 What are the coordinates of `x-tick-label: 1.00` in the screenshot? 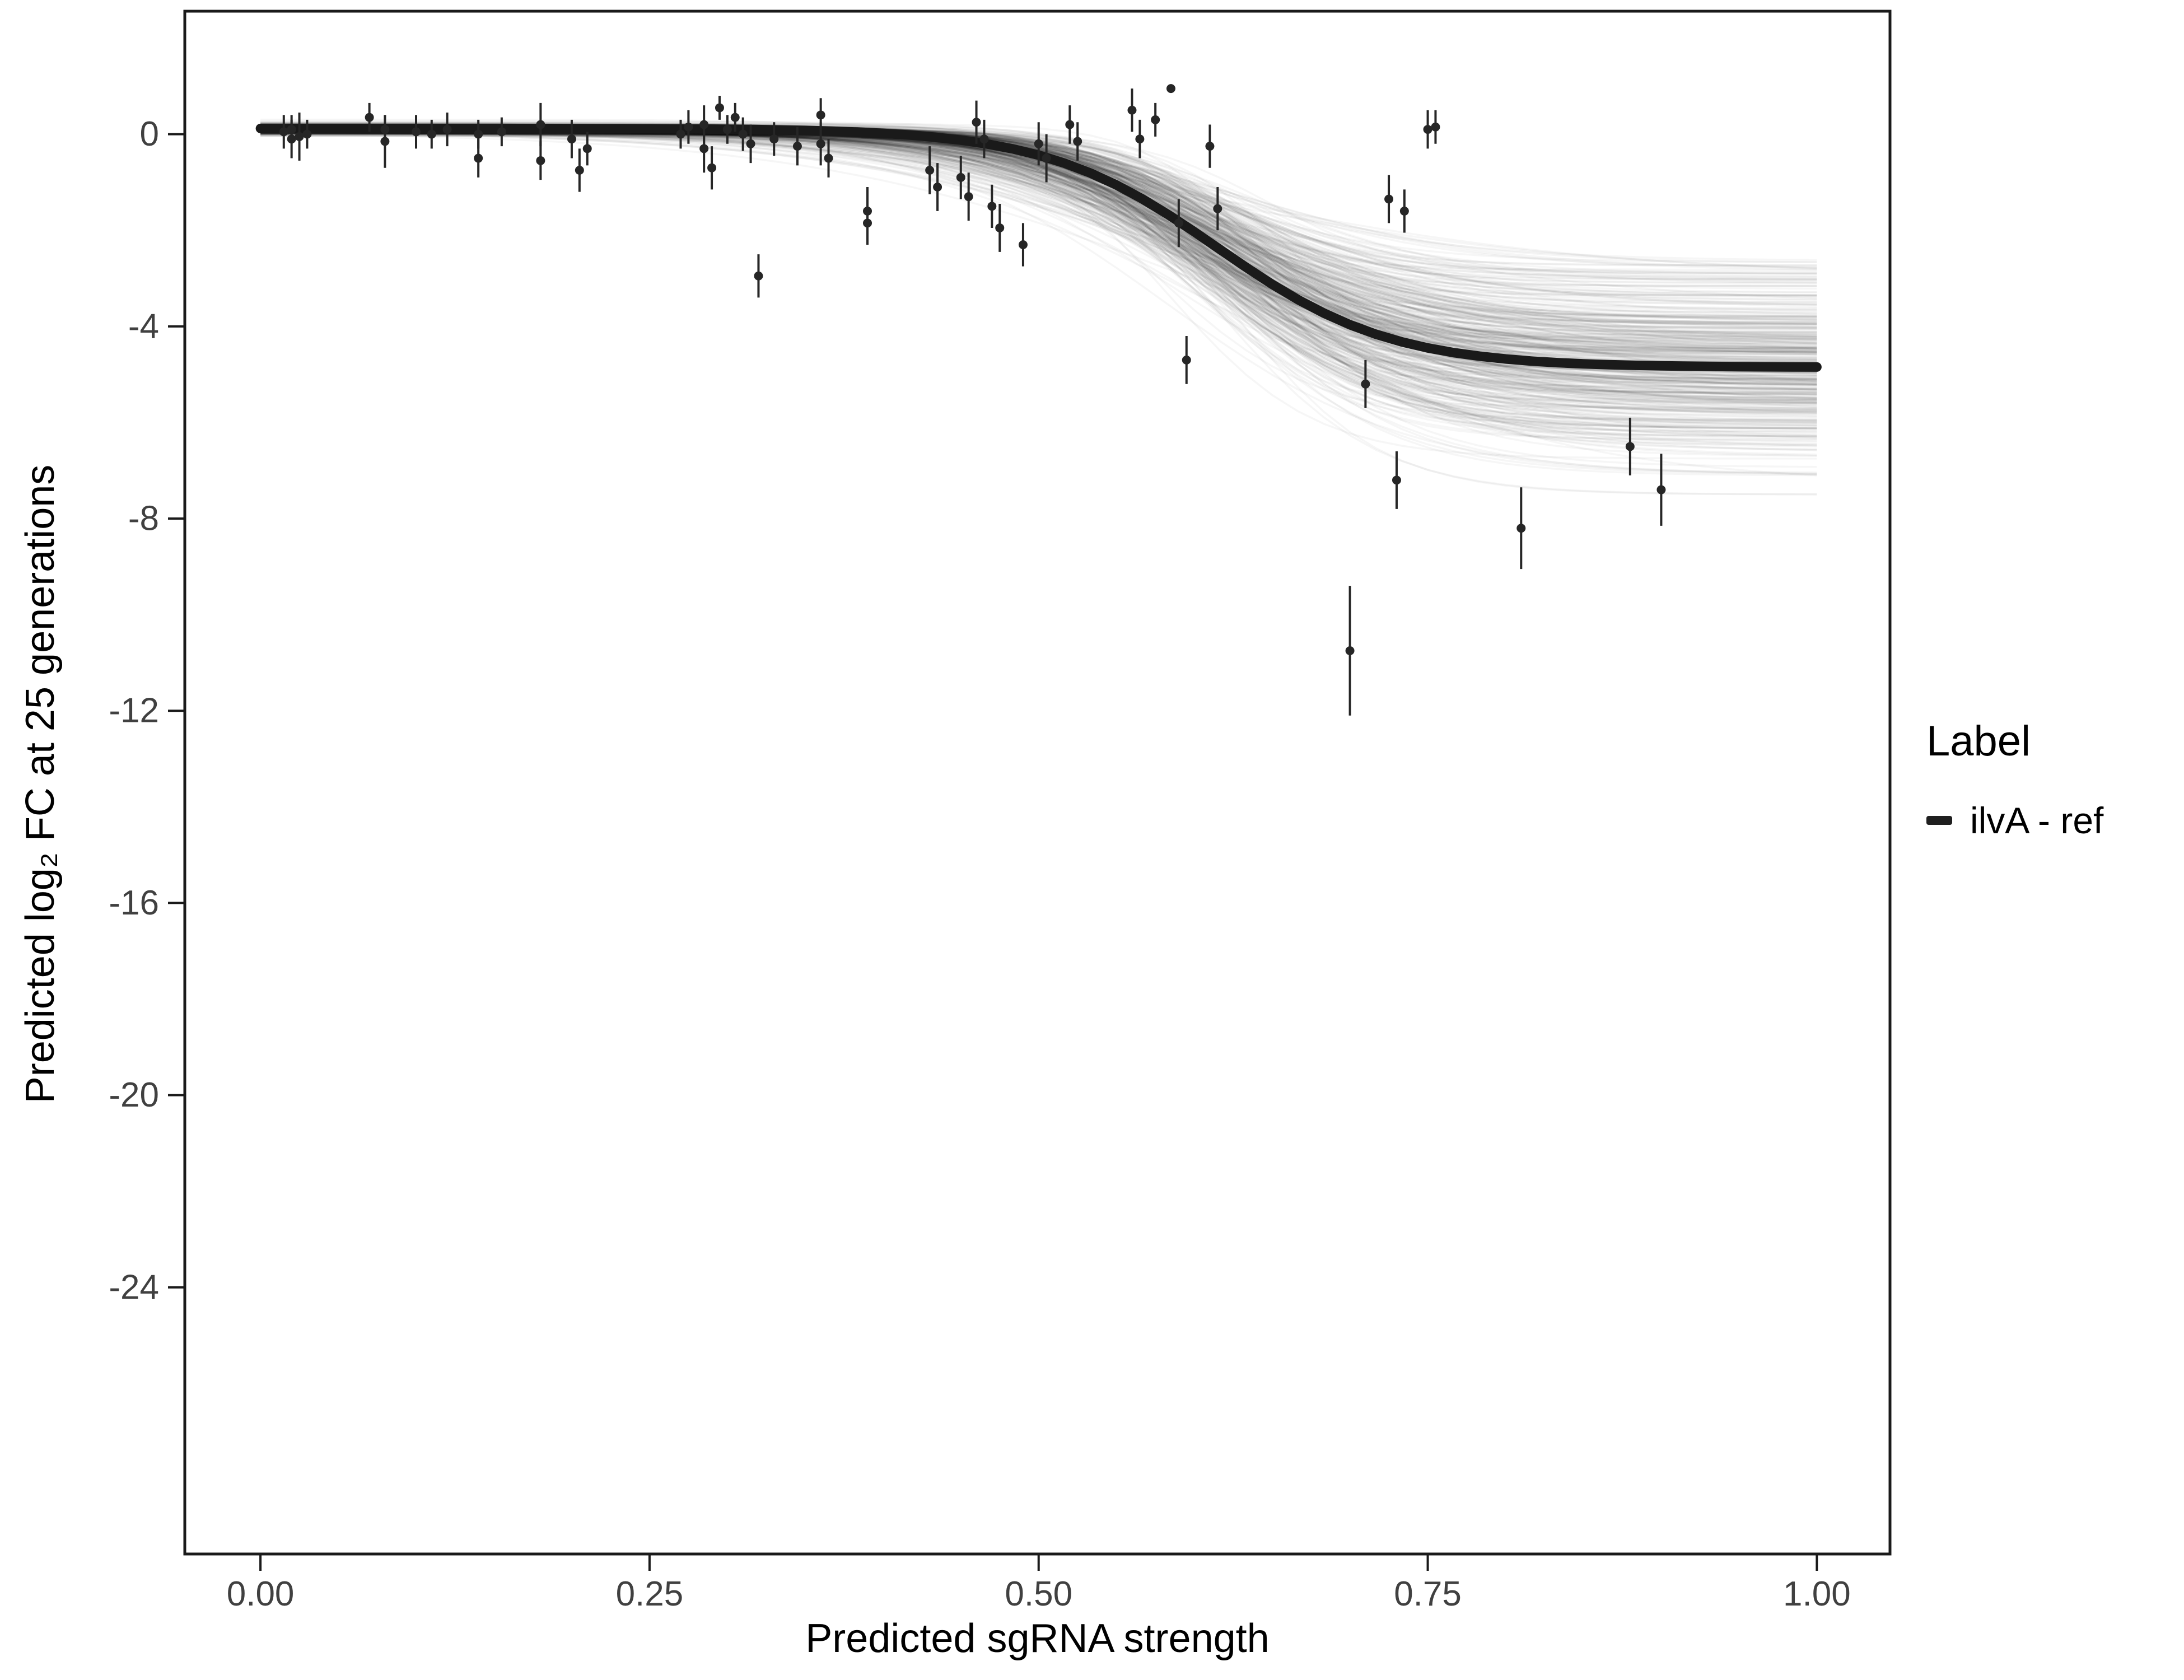 It's located at (1817, 1594).